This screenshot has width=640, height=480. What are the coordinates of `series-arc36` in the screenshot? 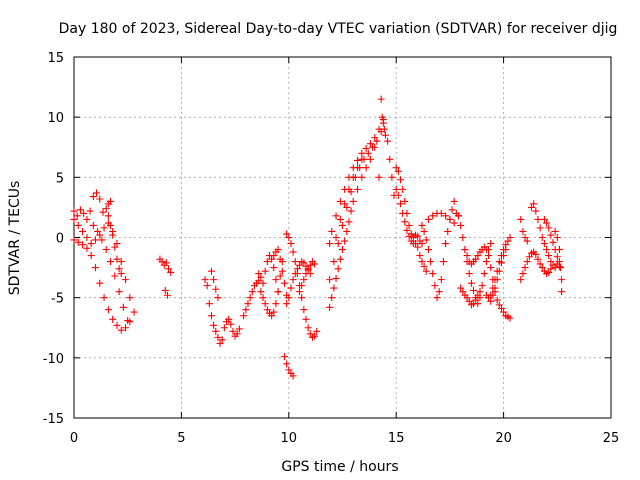 It's located at (553, 249).